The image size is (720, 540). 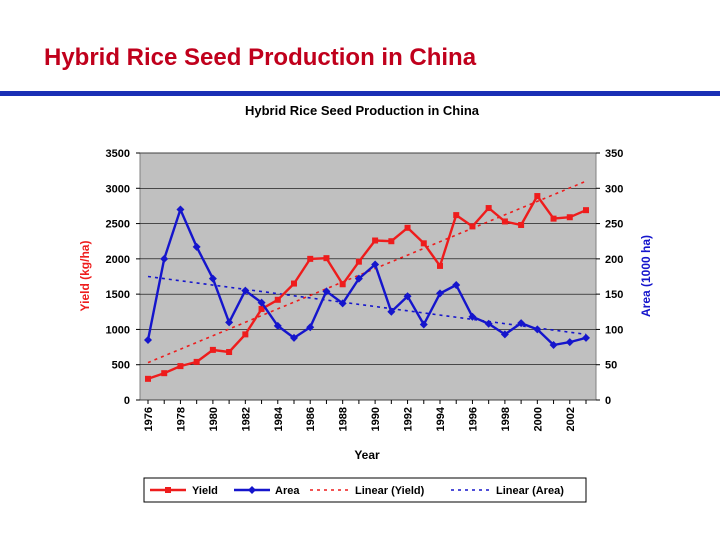 I want to click on x-tick-label: 1990, so click(x=376, y=419).